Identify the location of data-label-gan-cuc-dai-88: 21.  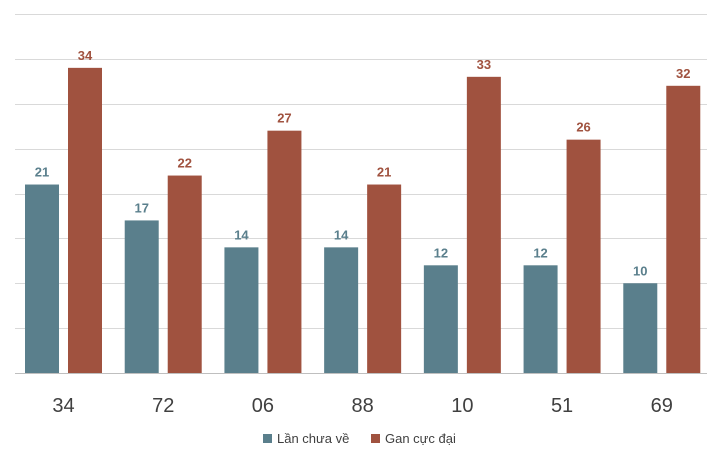
(384, 172).